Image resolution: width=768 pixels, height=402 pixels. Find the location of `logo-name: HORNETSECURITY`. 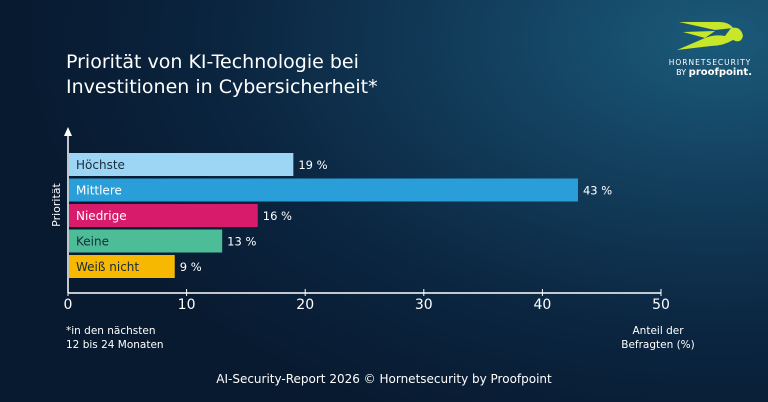

logo-name: HORNETSECURITY is located at coordinates (710, 62).